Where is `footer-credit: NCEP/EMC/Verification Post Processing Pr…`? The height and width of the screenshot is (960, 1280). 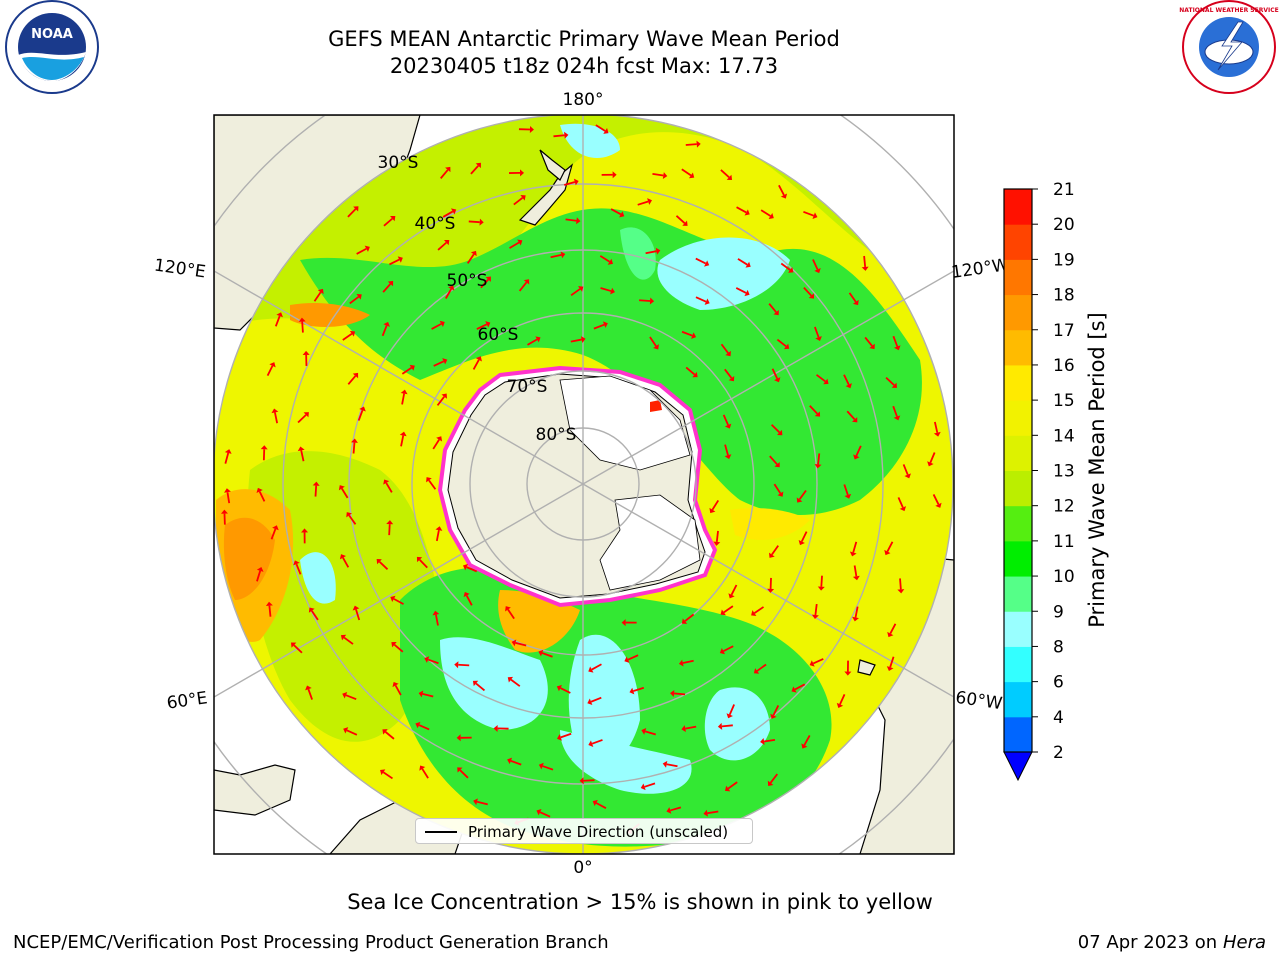 footer-credit: NCEP/EMC/Verification Post Processing Pr… is located at coordinates (311, 942).